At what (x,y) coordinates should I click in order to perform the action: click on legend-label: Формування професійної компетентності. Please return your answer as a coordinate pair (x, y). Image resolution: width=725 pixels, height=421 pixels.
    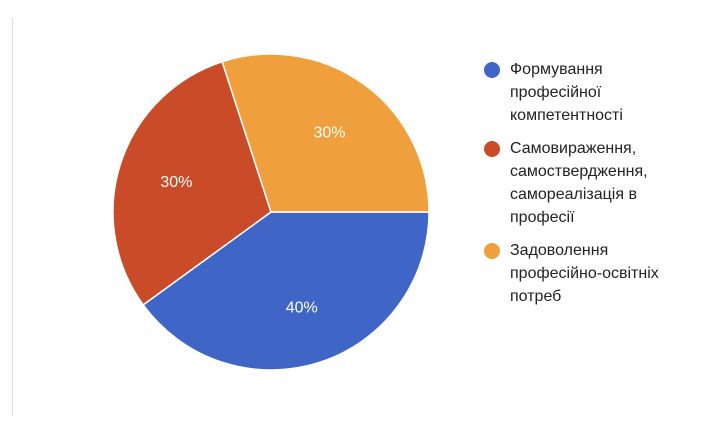
    Looking at the image, I should click on (566, 92).